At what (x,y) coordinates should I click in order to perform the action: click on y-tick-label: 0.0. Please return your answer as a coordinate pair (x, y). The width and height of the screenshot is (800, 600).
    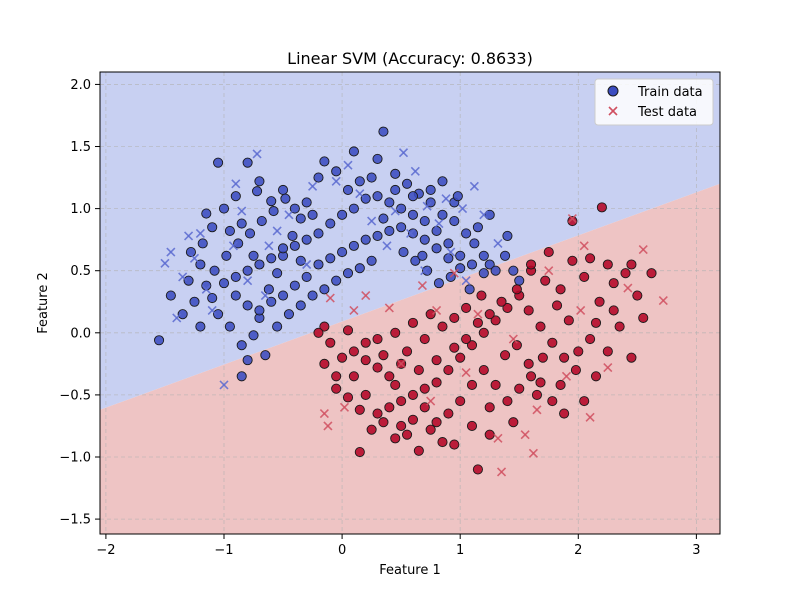
    Looking at the image, I should click on (80, 333).